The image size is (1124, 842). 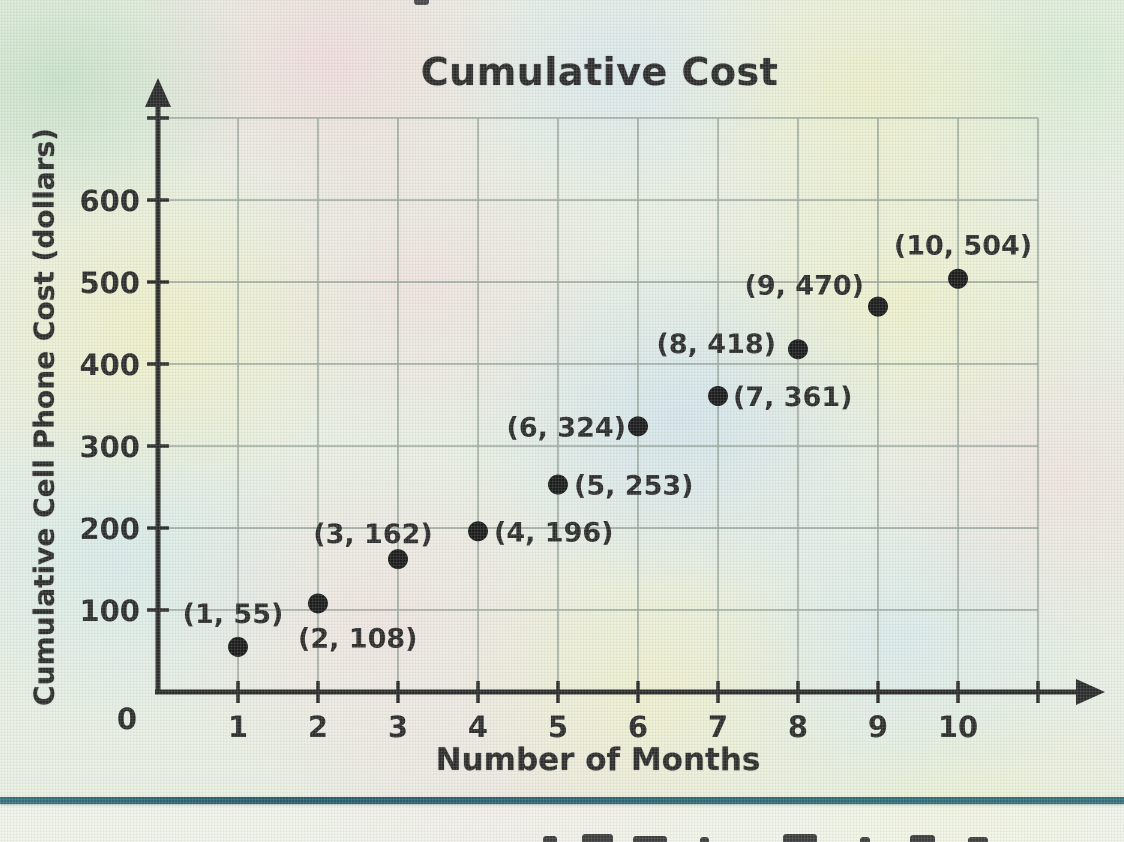 I want to click on x-tick-label: 7, so click(x=718, y=727).